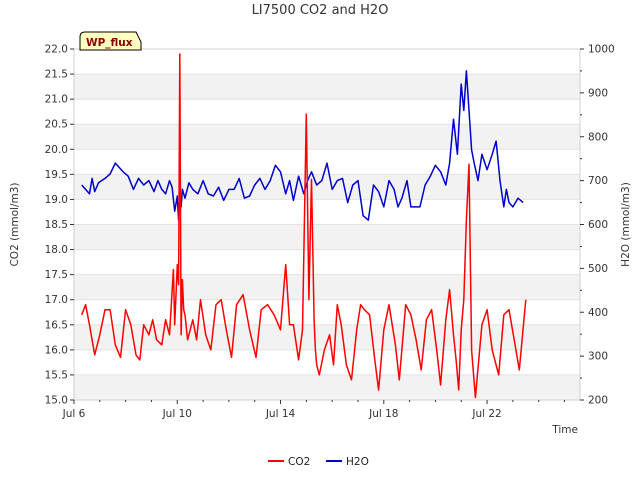  I want to click on legend: CO2 H2O, so click(318, 462).